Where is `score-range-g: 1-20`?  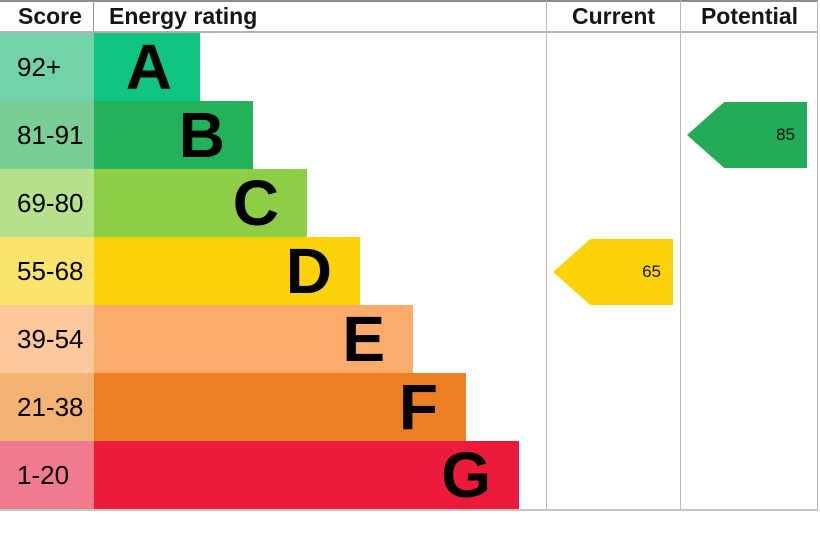 score-range-g: 1-20 is located at coordinates (47, 475).